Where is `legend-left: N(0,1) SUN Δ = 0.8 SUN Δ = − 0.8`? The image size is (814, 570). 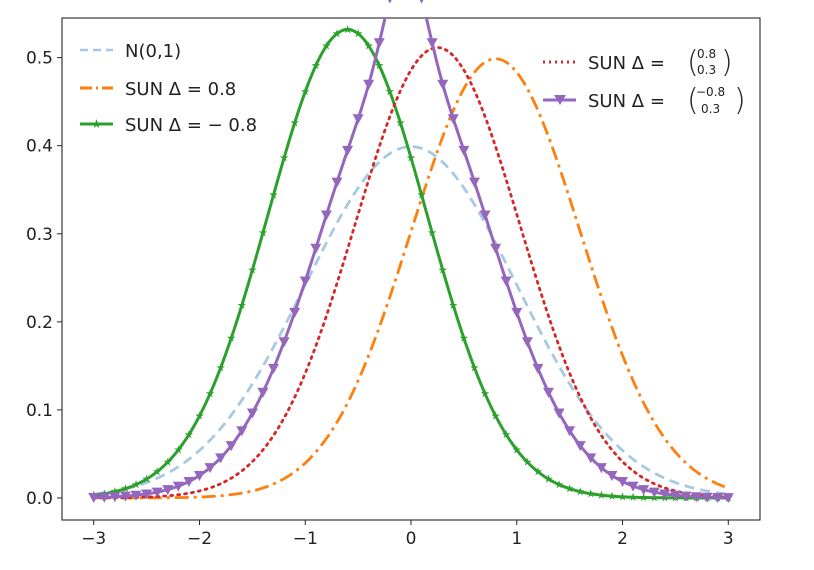 legend-left: N(0,1) SUN Δ = 0.8 SUN Δ = − 0.8 is located at coordinates (168, 88).